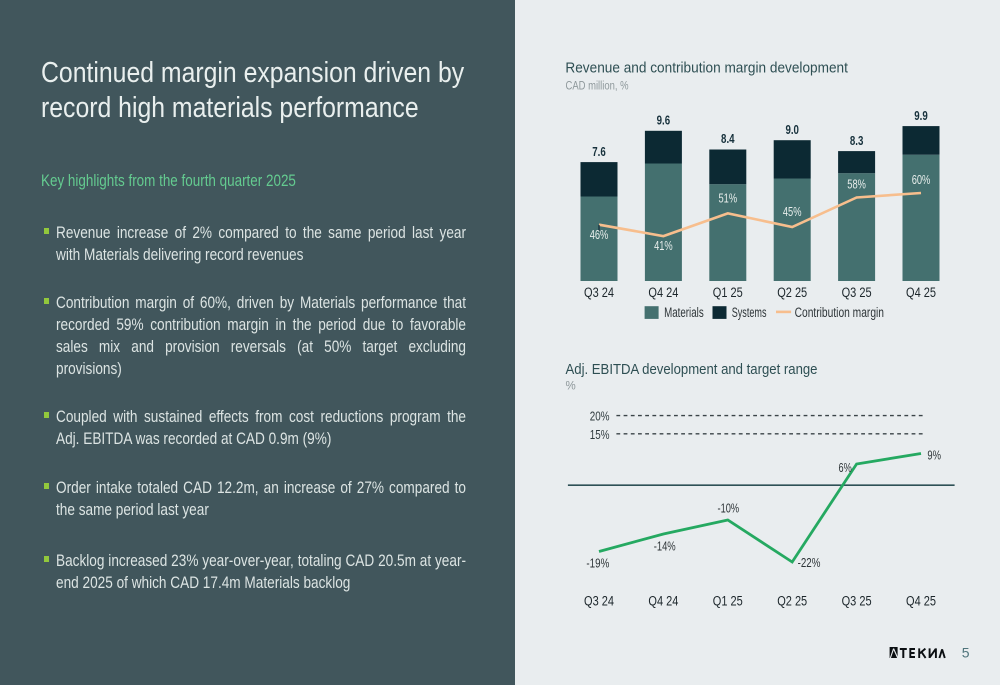 The height and width of the screenshot is (685, 1000). Describe the element at coordinates (729, 507) in the screenshot. I see `svg-text: -10%` at that location.